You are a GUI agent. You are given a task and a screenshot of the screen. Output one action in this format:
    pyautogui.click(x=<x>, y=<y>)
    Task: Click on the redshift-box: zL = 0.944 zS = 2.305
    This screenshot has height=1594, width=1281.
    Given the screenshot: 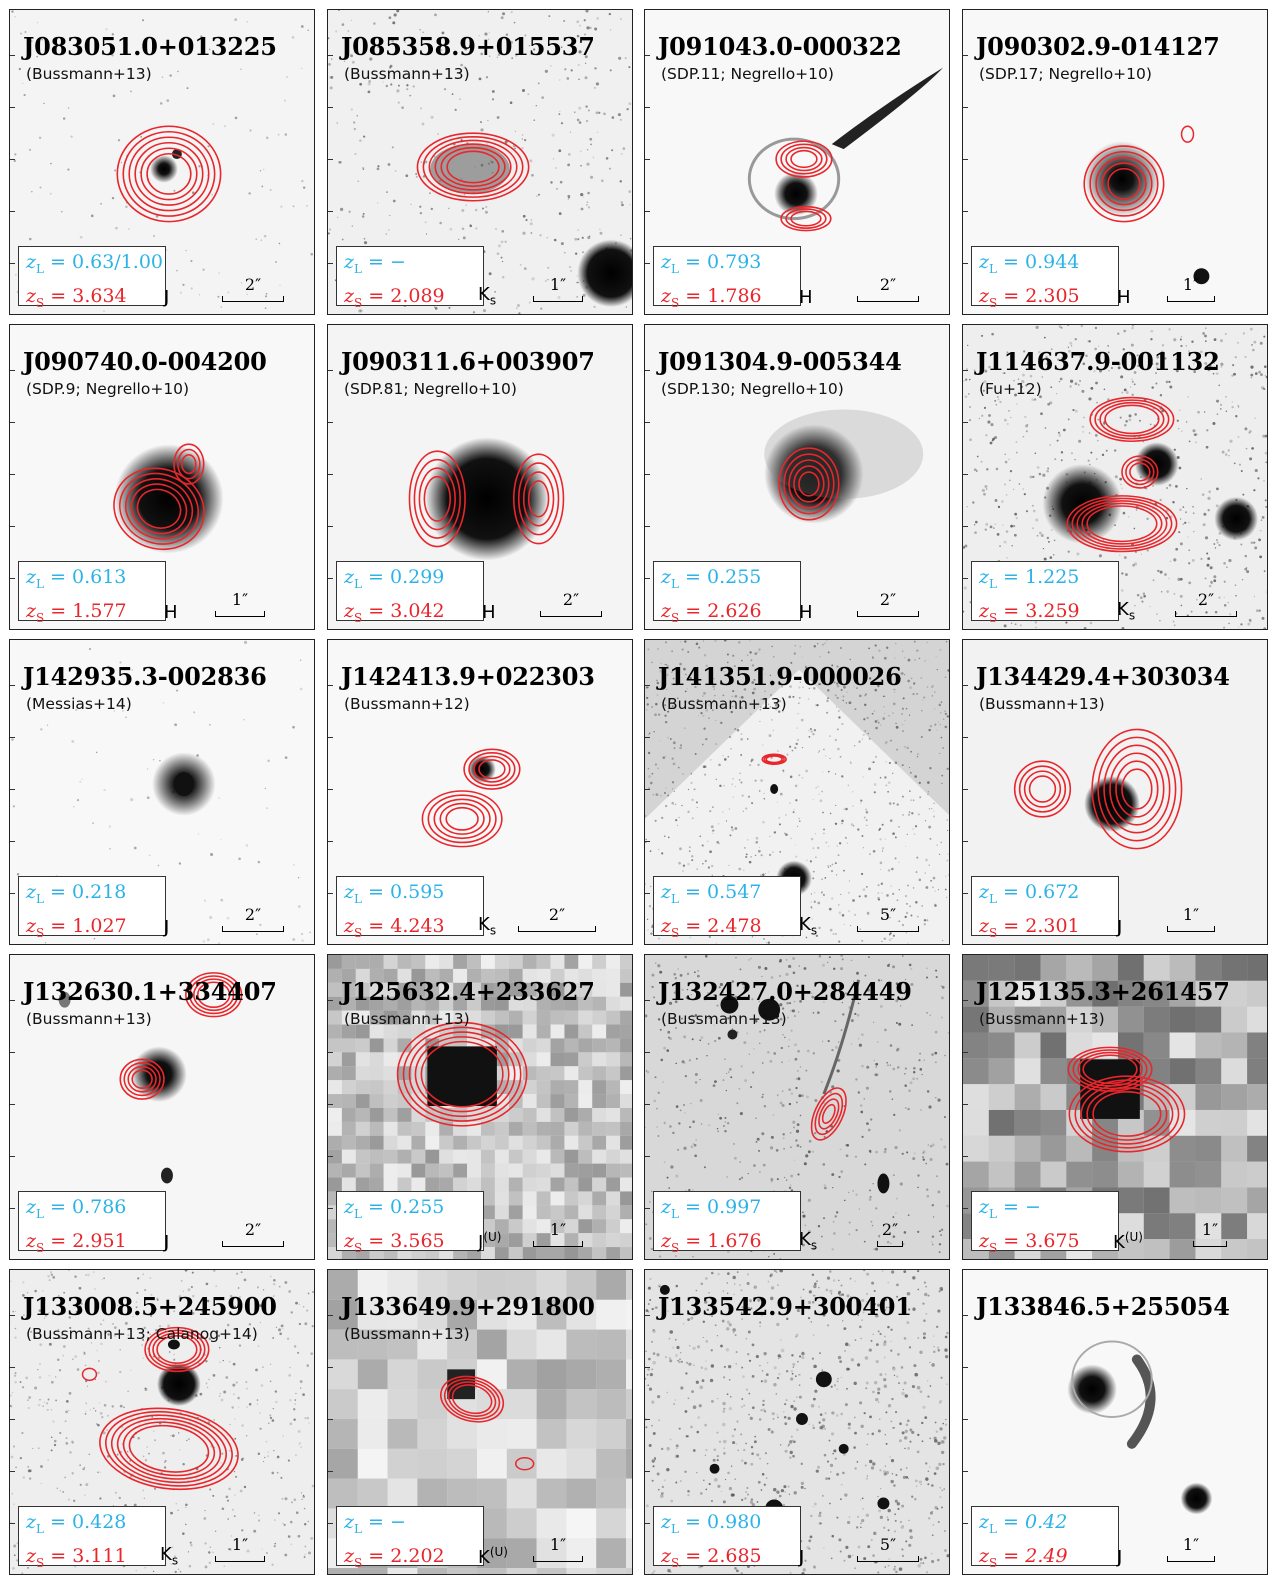 What is the action you would take?
    pyautogui.click(x=1045, y=278)
    